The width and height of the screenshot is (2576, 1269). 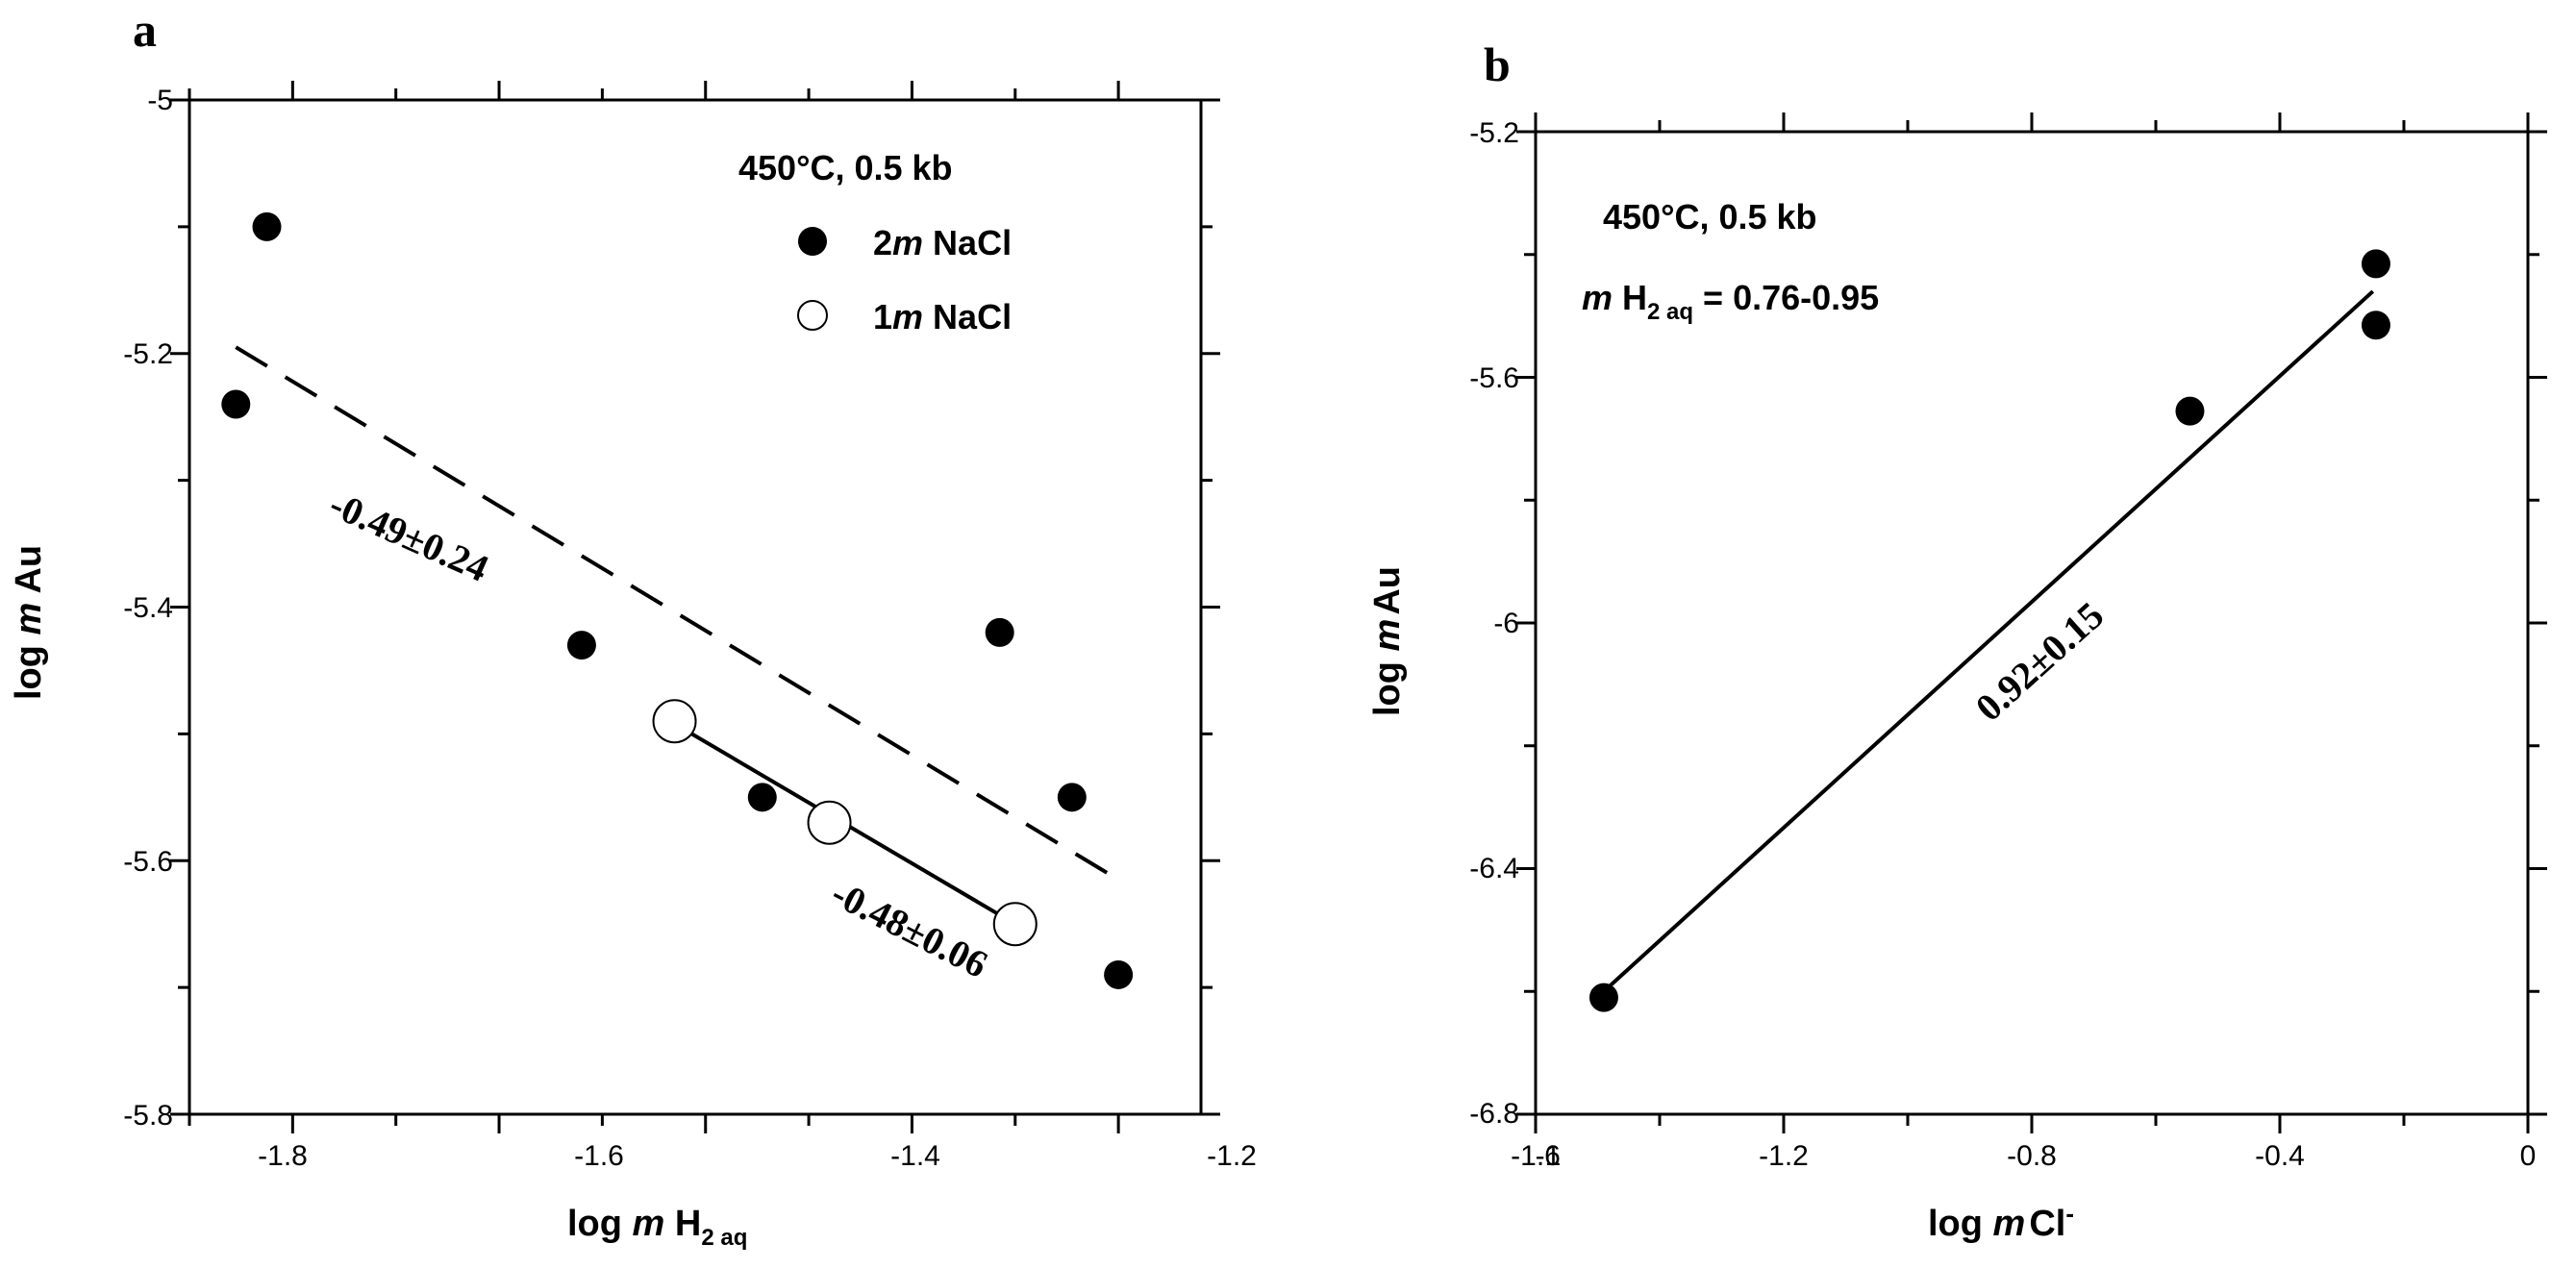 What do you see at coordinates (1710, 216) in the screenshot?
I see `panel-b-legend-title: 450°C, 0.5 kb` at bounding box center [1710, 216].